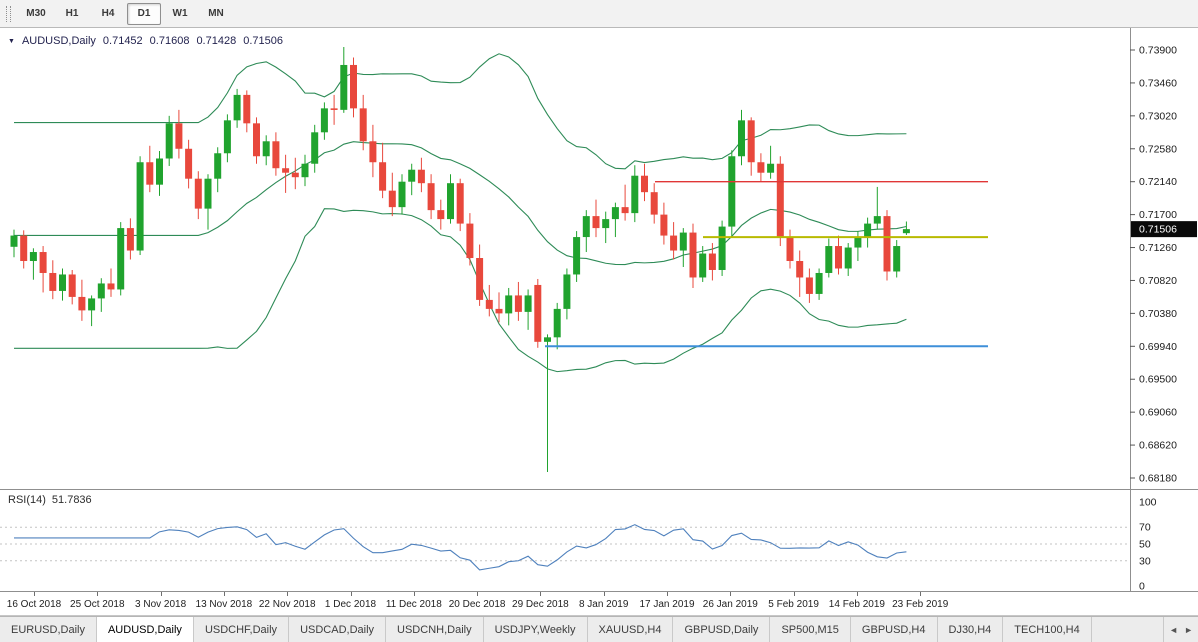 This screenshot has height=642, width=1198. Describe the element at coordinates (1158, 149) in the screenshot. I see `price-tick-label: 0.72580` at that location.